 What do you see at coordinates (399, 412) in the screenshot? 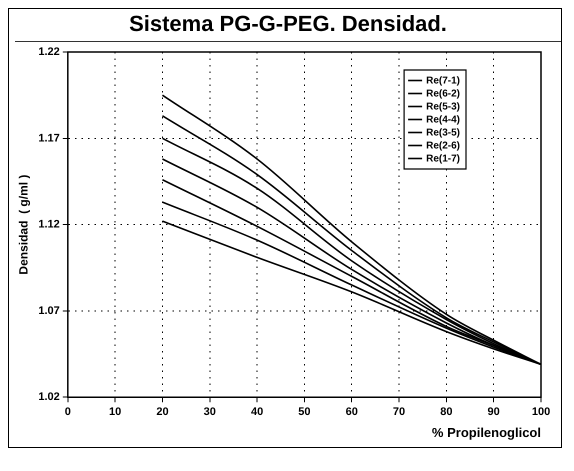
I see `x-tick-label: 70` at bounding box center [399, 412].